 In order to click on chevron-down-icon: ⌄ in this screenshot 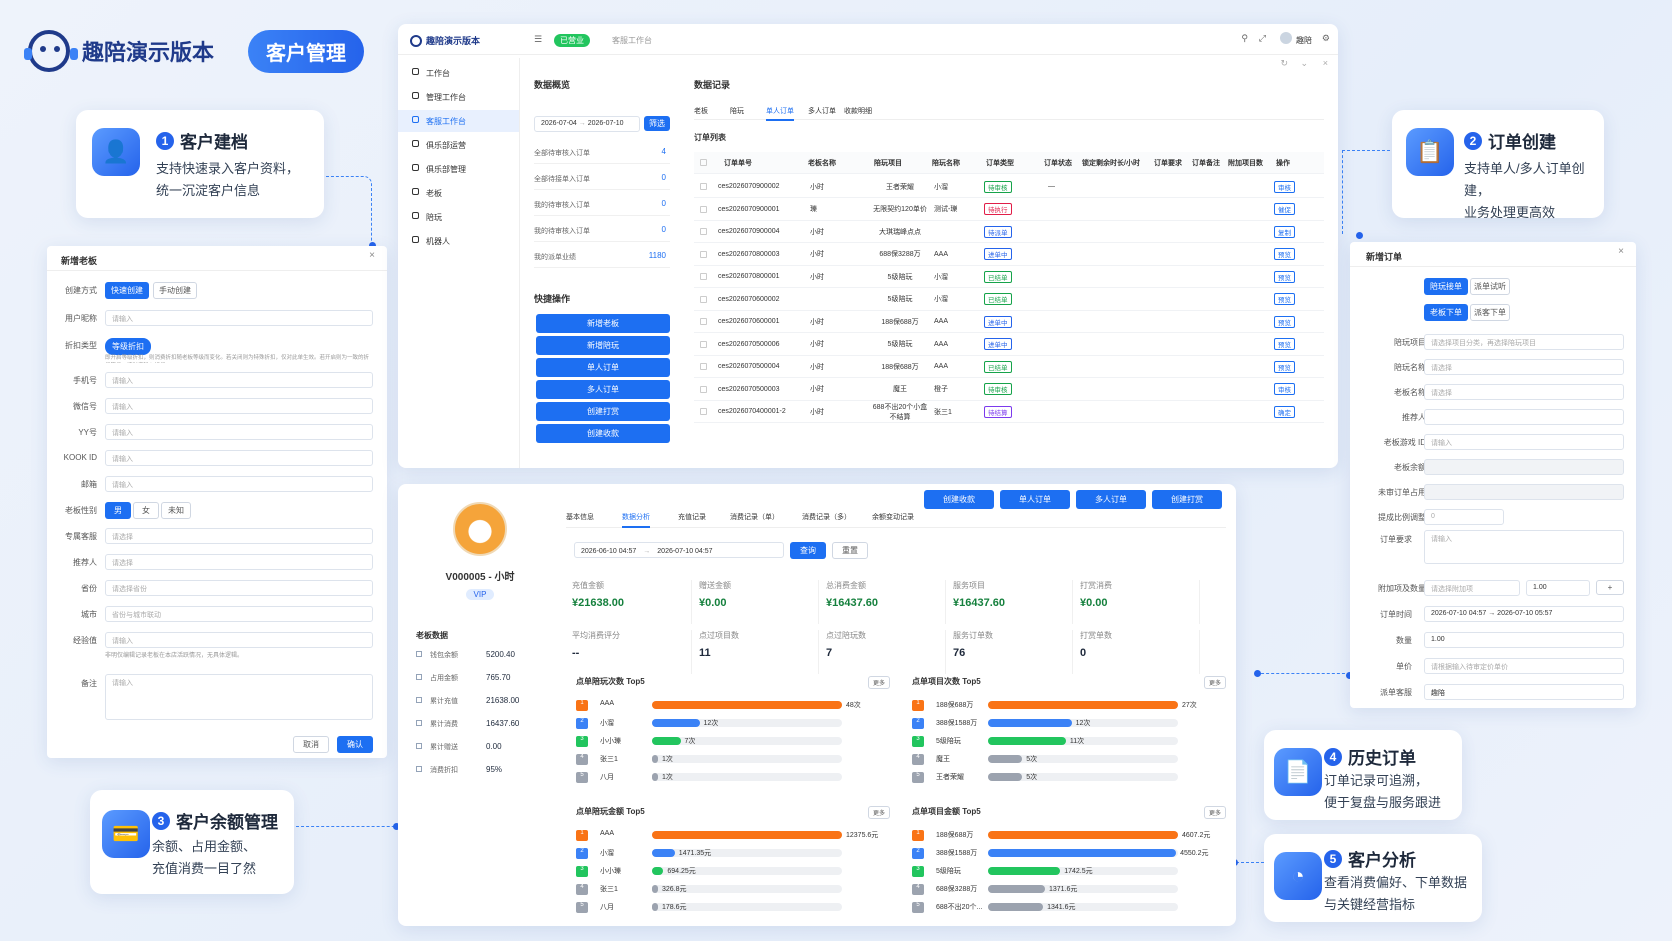, I will do `click(1304, 63)`.